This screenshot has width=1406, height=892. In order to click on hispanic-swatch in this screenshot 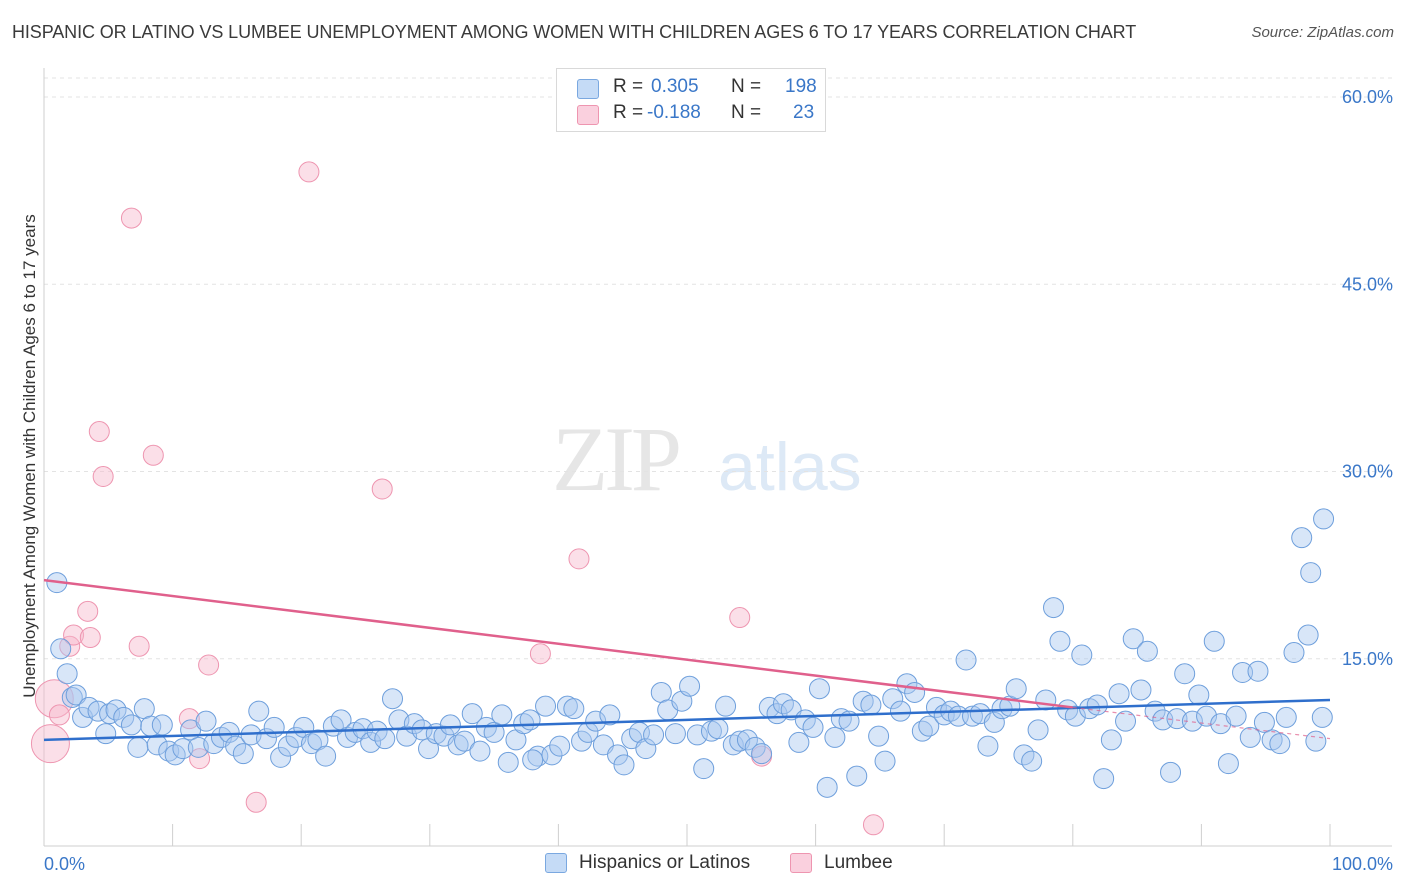, I will do `click(588, 89)`.